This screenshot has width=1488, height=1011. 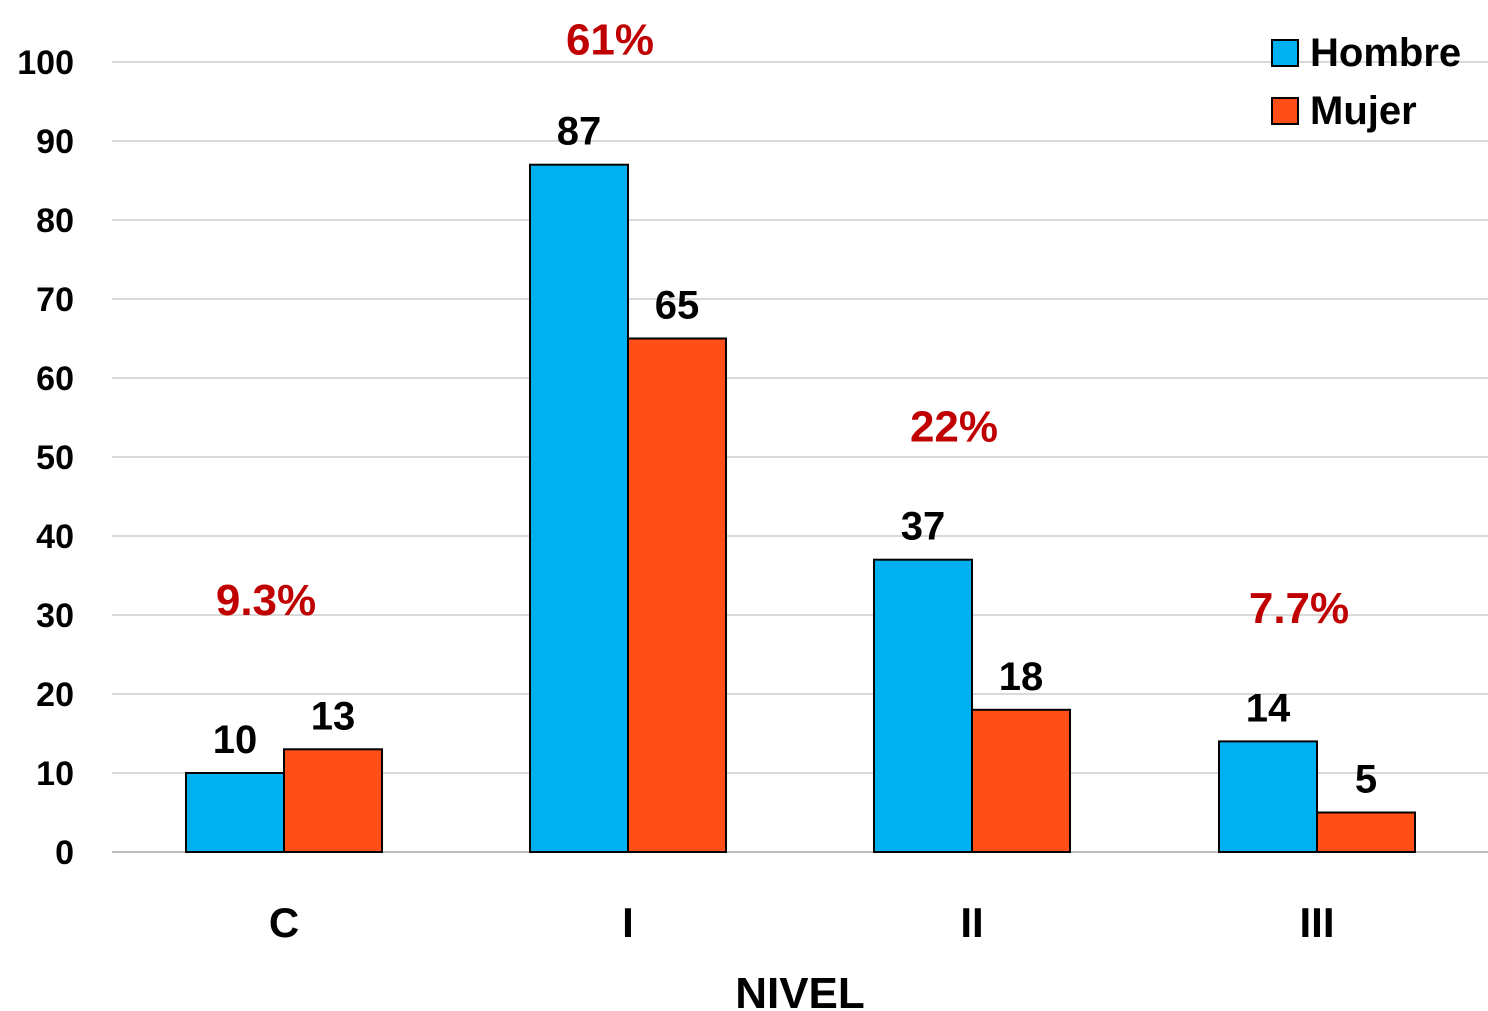 What do you see at coordinates (333, 800) in the screenshot?
I see `bar-mujer-c` at bounding box center [333, 800].